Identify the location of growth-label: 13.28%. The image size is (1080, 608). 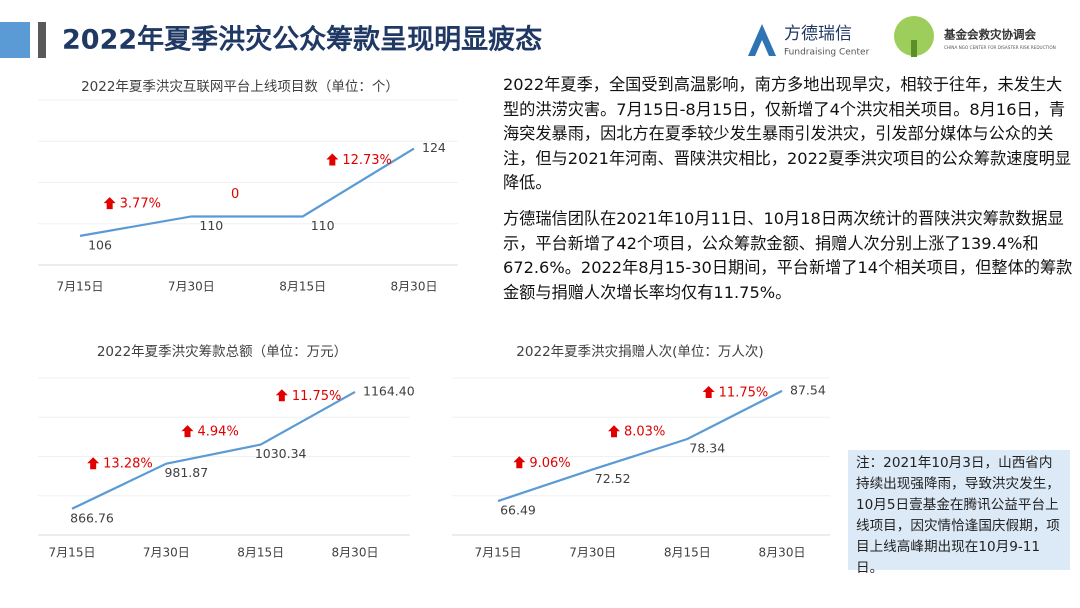
(128, 464).